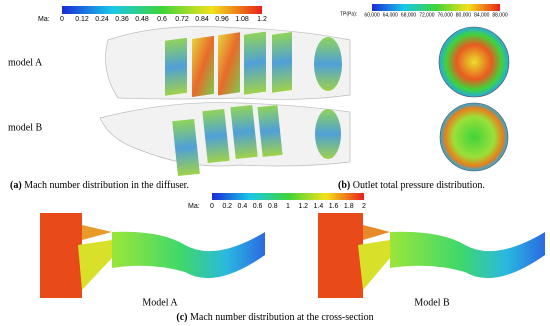  What do you see at coordinates (474, 62) in the screenshot?
I see `outlet-model-a` at bounding box center [474, 62].